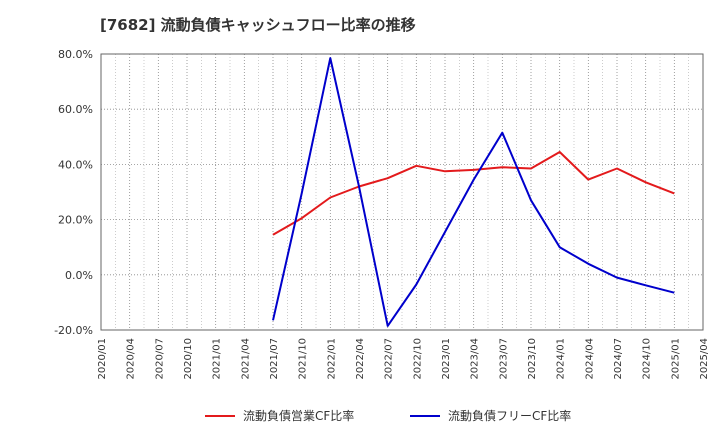 This screenshot has height=440, width=720. I want to click on x-tick-label: 2021/10, so click(303, 359).